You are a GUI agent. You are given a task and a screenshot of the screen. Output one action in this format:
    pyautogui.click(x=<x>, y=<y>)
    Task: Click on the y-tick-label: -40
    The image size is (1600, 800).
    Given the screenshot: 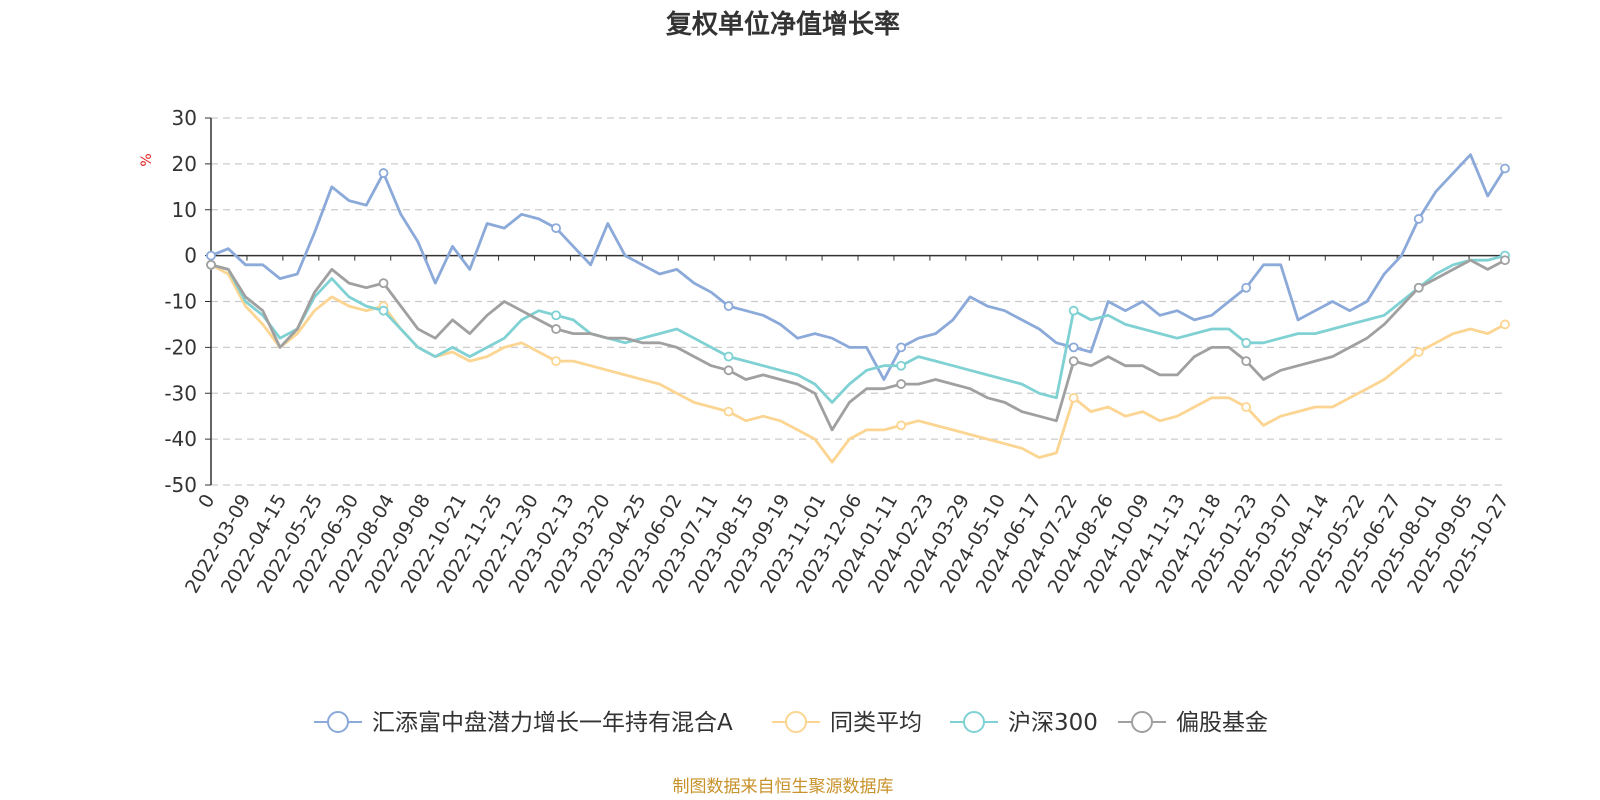 What is the action you would take?
    pyautogui.click(x=180, y=439)
    